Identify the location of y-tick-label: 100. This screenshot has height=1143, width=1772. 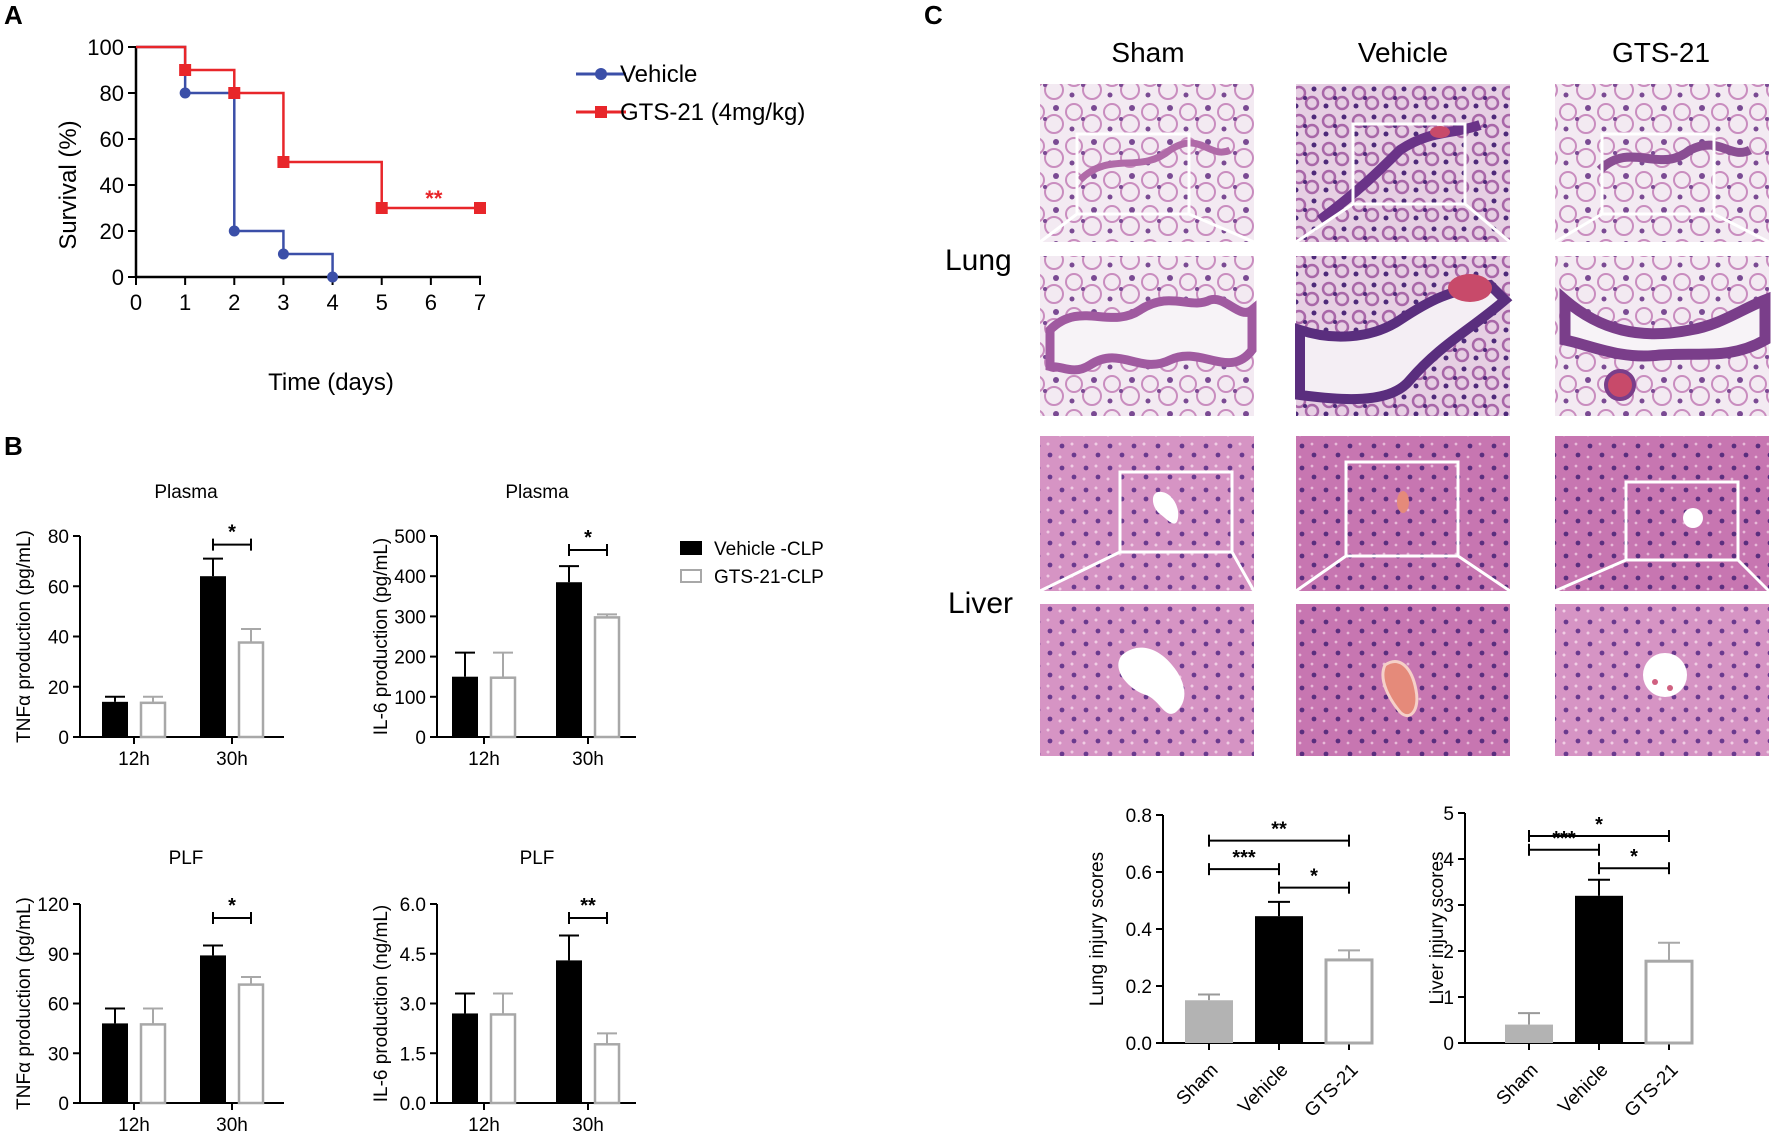
(410, 698).